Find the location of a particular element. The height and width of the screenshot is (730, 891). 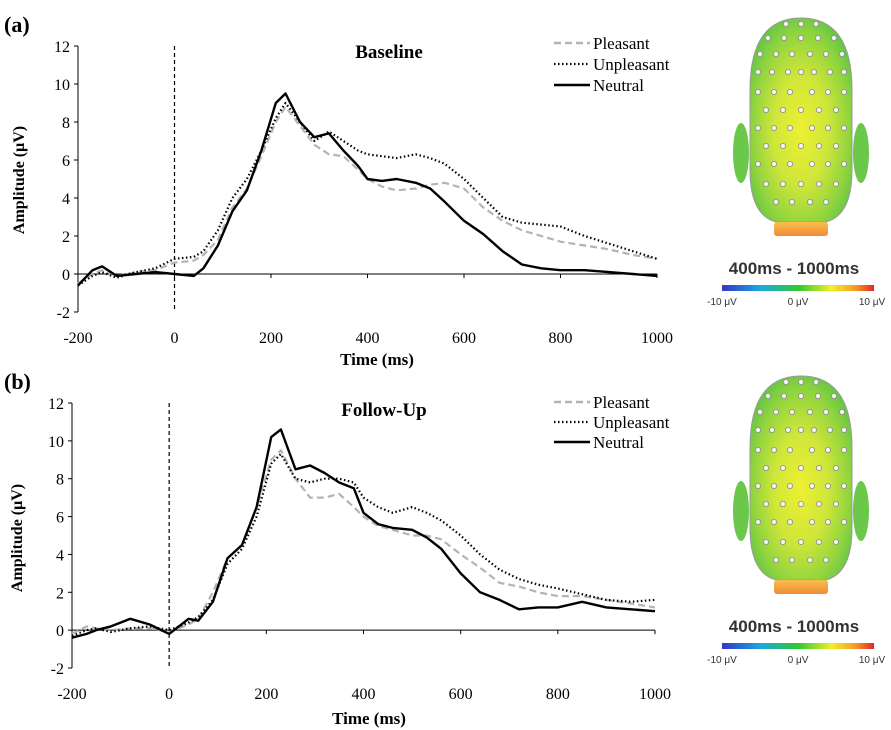

x-tick-label-b: 600 is located at coordinates (461, 694).